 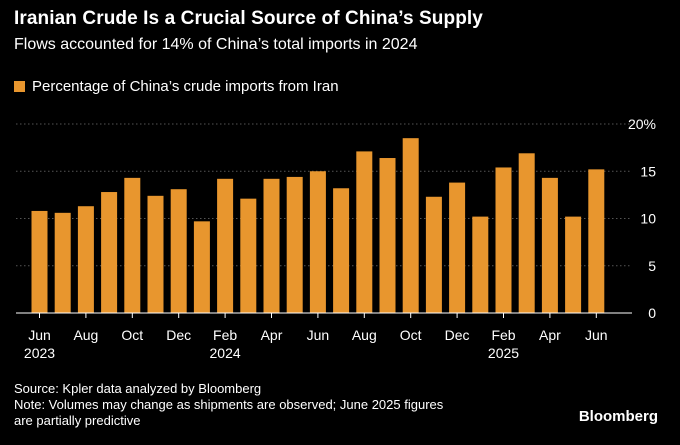 I want to click on x-year-label: 2024, so click(x=225, y=353).